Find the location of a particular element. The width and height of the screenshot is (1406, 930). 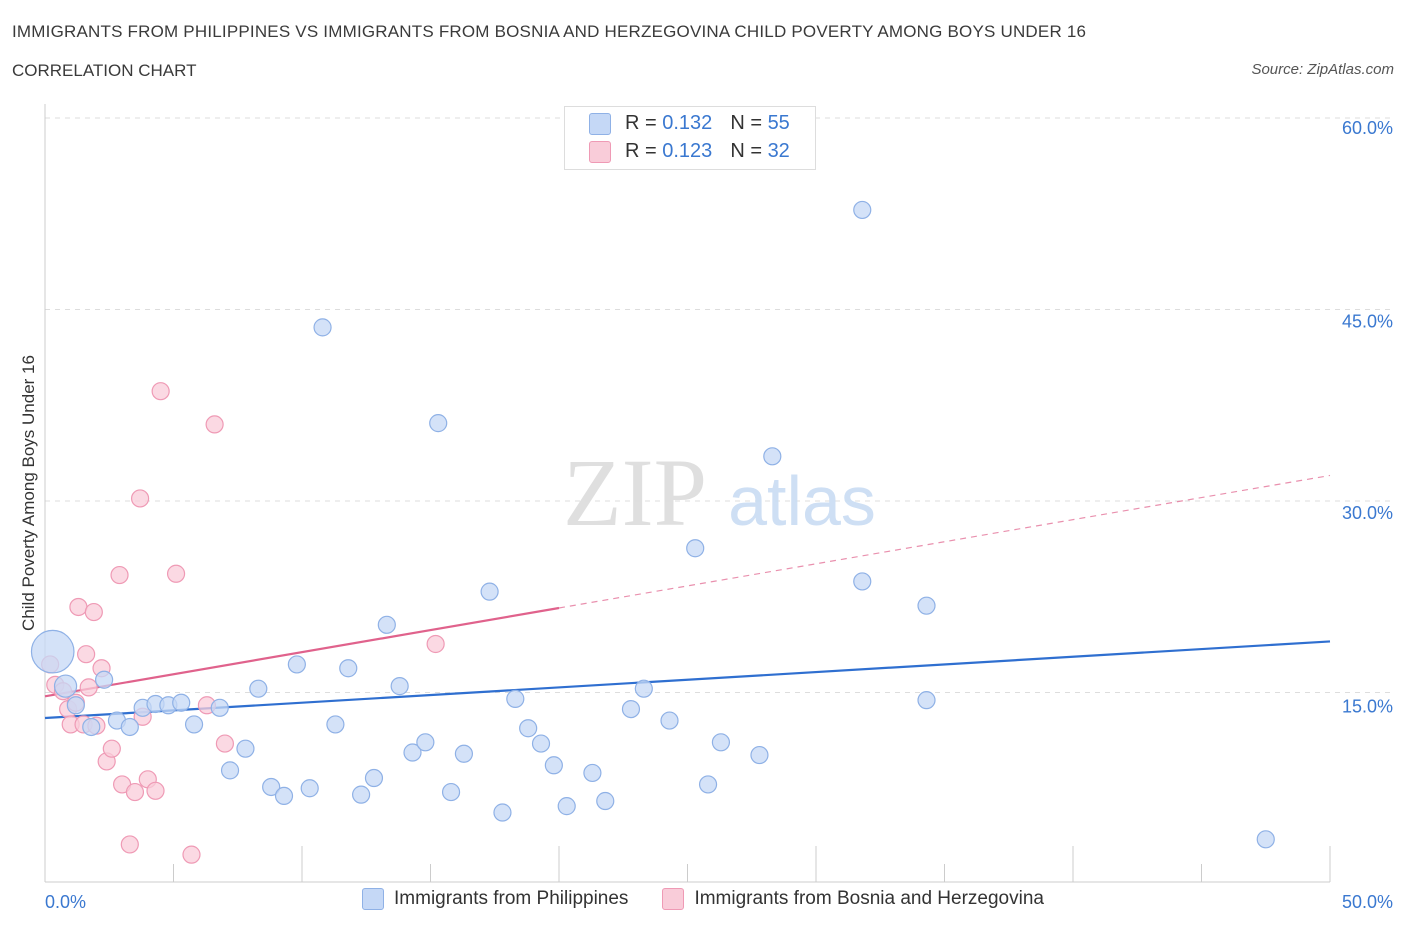

r-value-pink: 0.123 is located at coordinates (687, 151).